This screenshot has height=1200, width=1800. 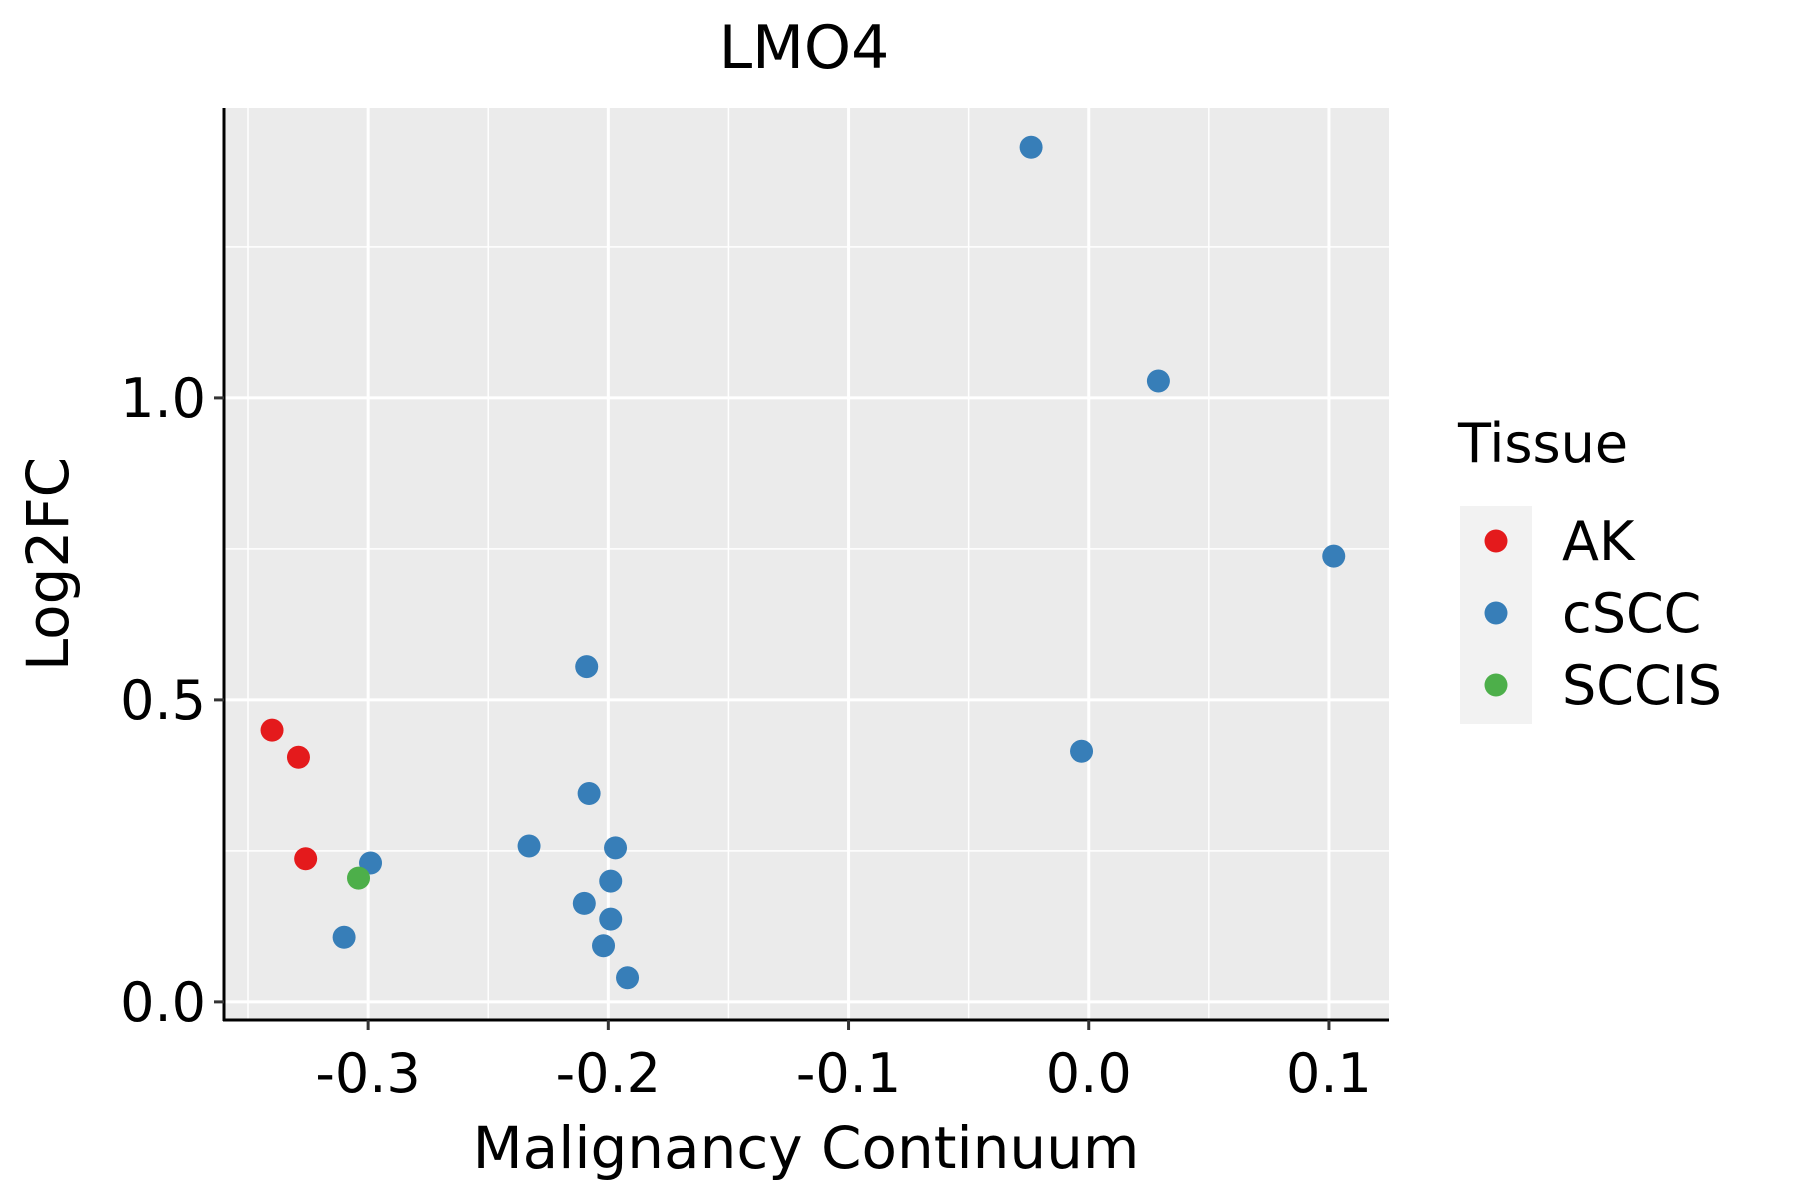 What do you see at coordinates (1599, 541) in the screenshot?
I see `legend-label-ak: AK` at bounding box center [1599, 541].